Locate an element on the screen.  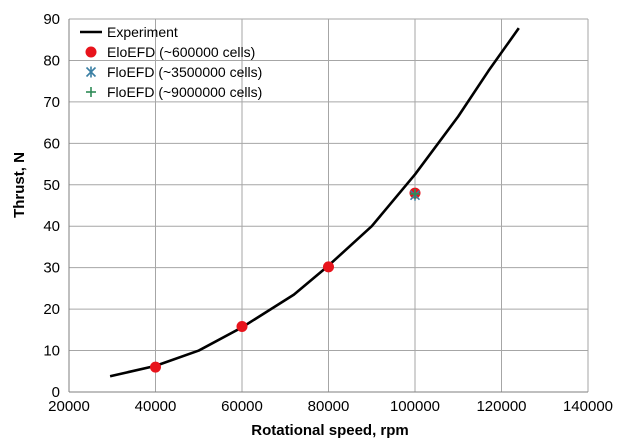
y-tick-label: 10 is located at coordinates (51, 351).